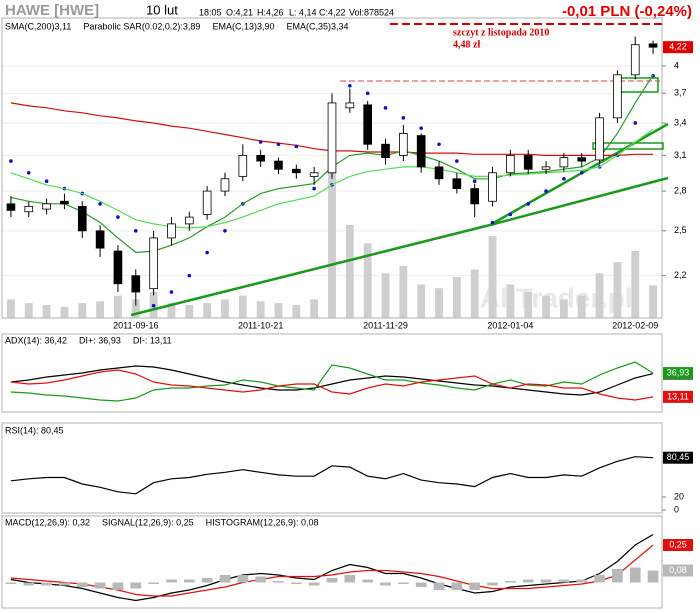  What do you see at coordinates (148, 522) in the screenshot?
I see `legend-entry: SIGNAL(12,26,9): 0,25` at bounding box center [148, 522].